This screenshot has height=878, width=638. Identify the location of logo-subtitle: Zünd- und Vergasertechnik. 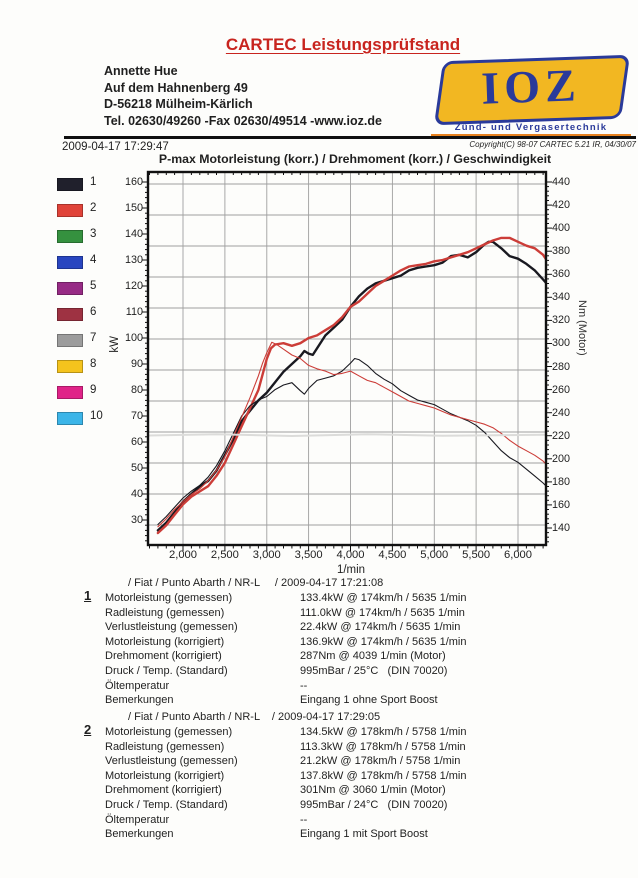
(531, 127).